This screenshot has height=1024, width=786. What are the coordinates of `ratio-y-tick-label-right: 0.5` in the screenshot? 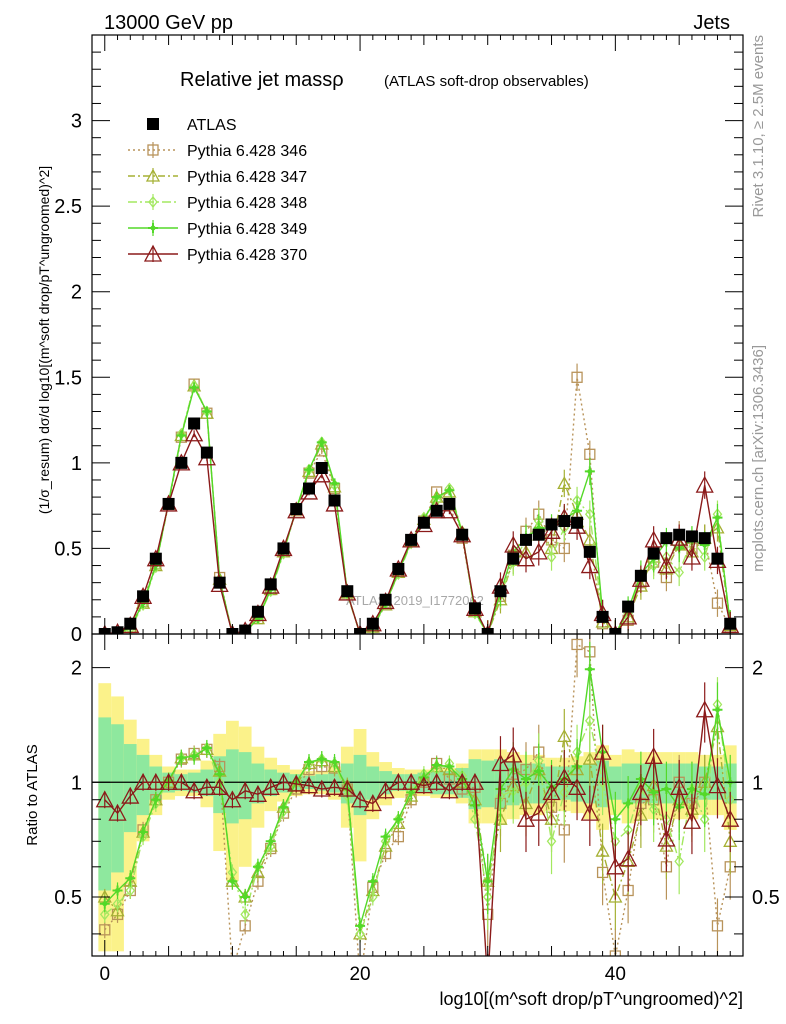 It's located at (766, 898).